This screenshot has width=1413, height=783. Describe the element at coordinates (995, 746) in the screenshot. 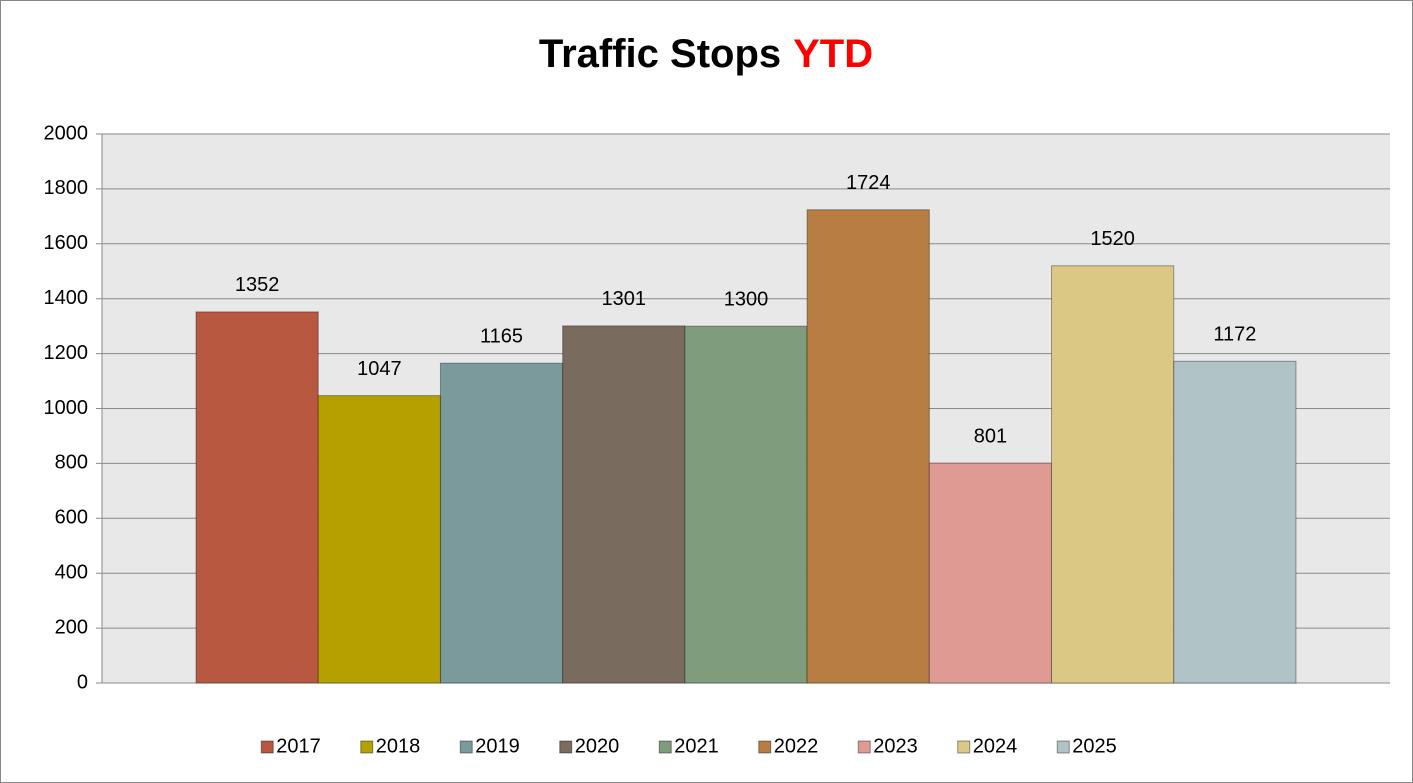

I see `legend-label: 2024` at that location.